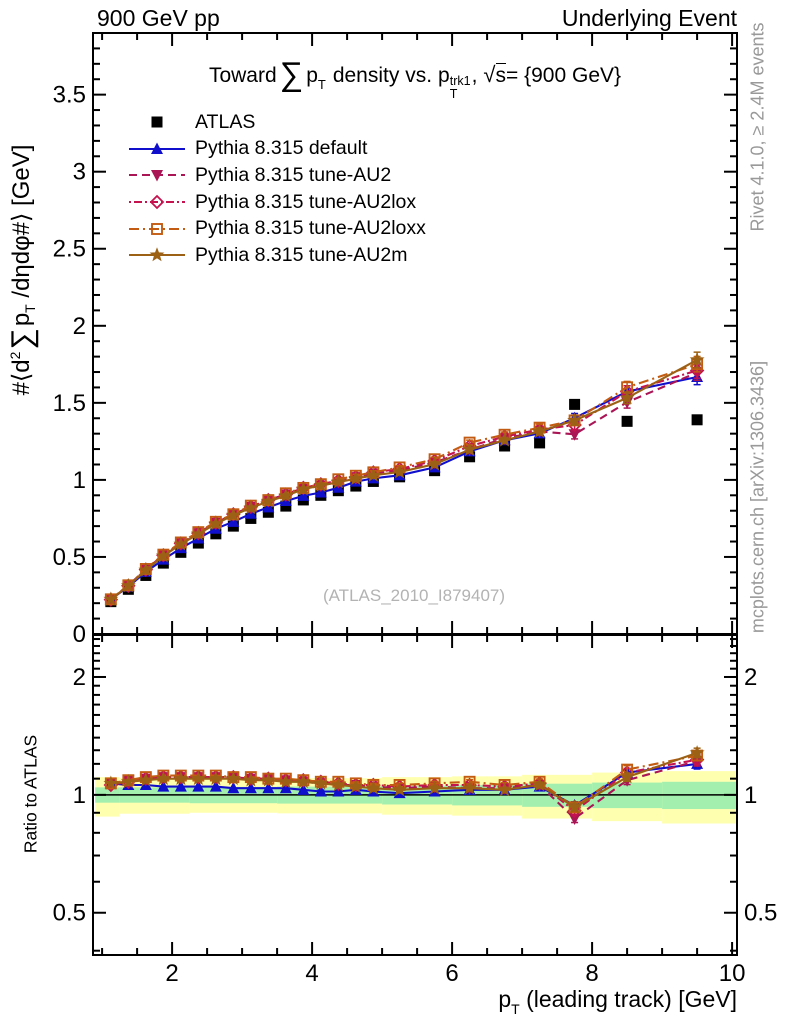 The width and height of the screenshot is (786, 1024). What do you see at coordinates (760, 913) in the screenshot?
I see `ratio-tick-label-right: 0.5` at bounding box center [760, 913].